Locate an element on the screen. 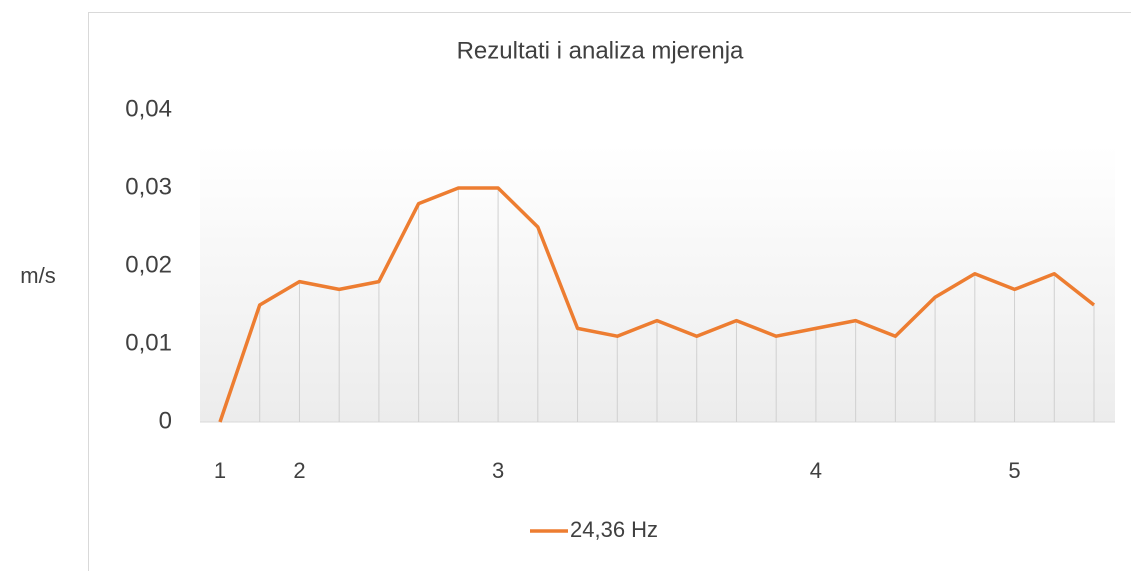 The height and width of the screenshot is (576, 1131). x-tick-label: 3 is located at coordinates (498, 470).